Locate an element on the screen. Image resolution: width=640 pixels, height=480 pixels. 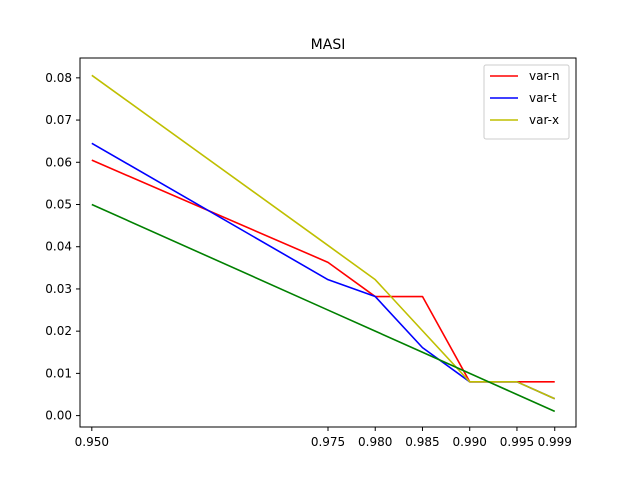
x-axis: 0.950 0.975 0.980 0.985 0.990 0.995 0.999 is located at coordinates (323, 438).